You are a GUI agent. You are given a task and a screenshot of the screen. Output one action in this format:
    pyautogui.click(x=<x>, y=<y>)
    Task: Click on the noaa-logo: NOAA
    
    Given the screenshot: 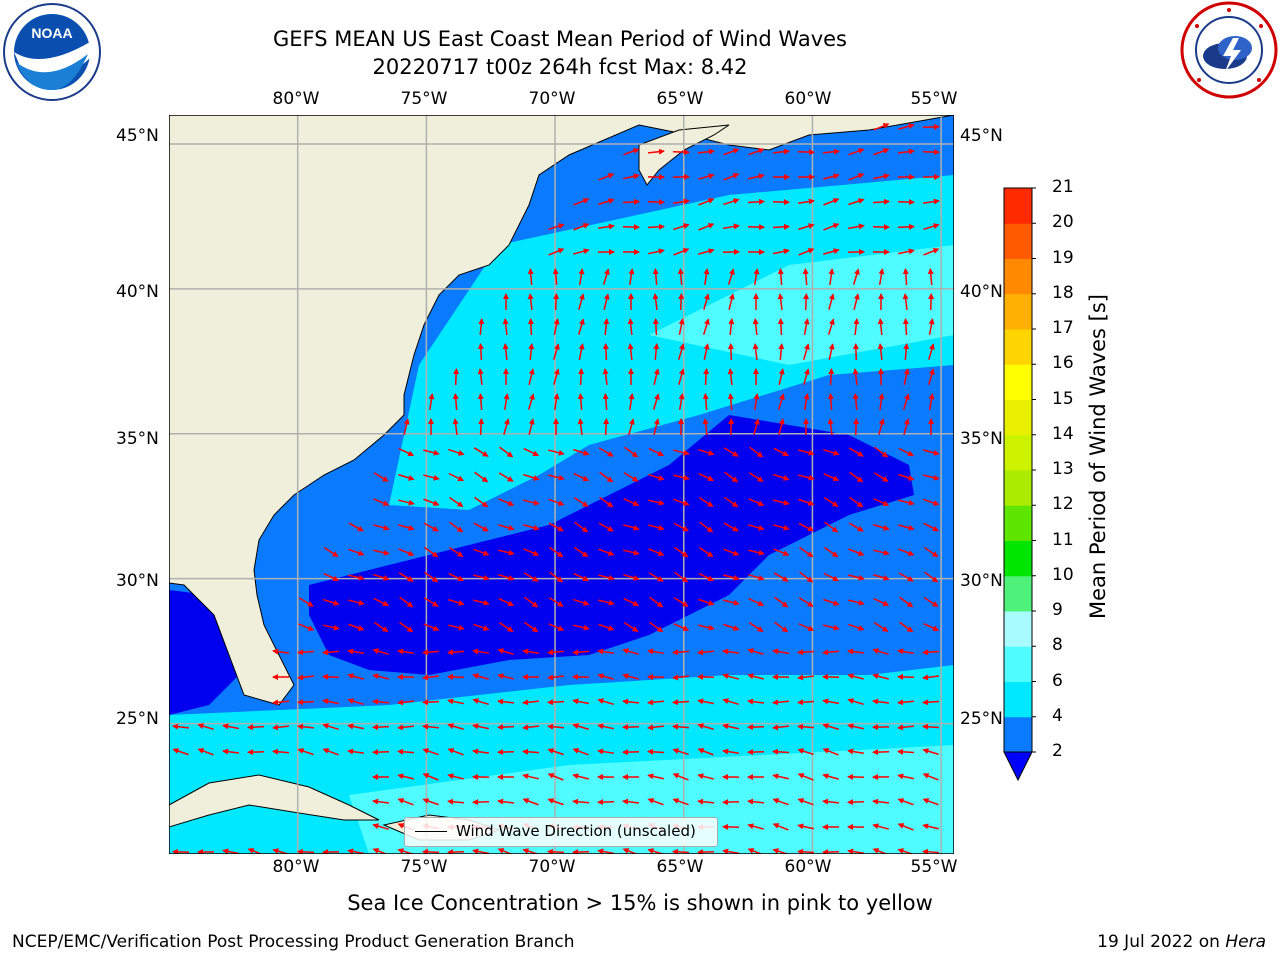 What is the action you would take?
    pyautogui.click(x=52, y=52)
    